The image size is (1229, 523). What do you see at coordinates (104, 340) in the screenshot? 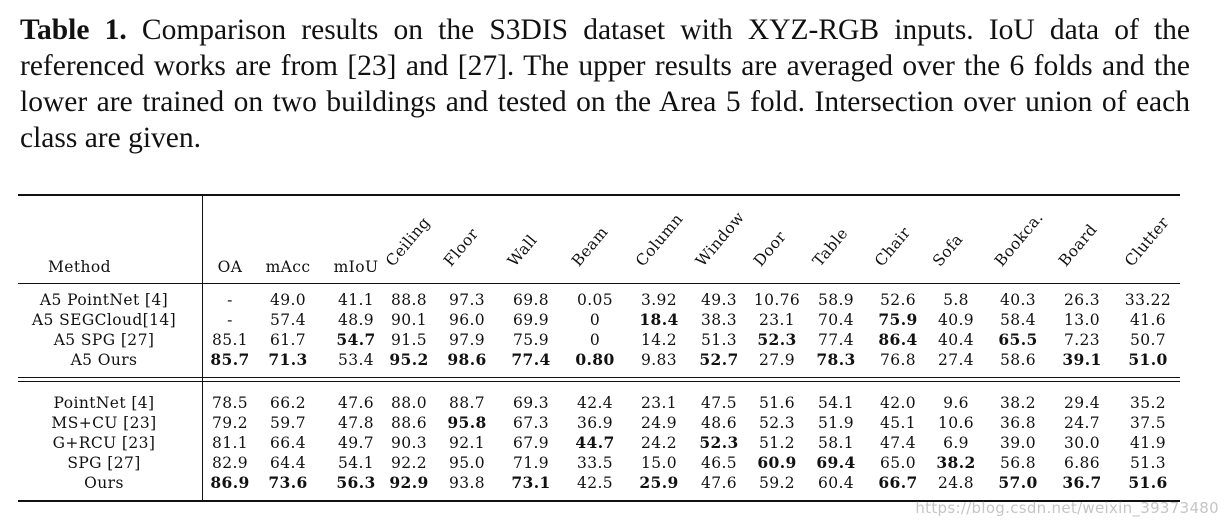
I see `method-cell: A5 SPG [27]` at bounding box center [104, 340].